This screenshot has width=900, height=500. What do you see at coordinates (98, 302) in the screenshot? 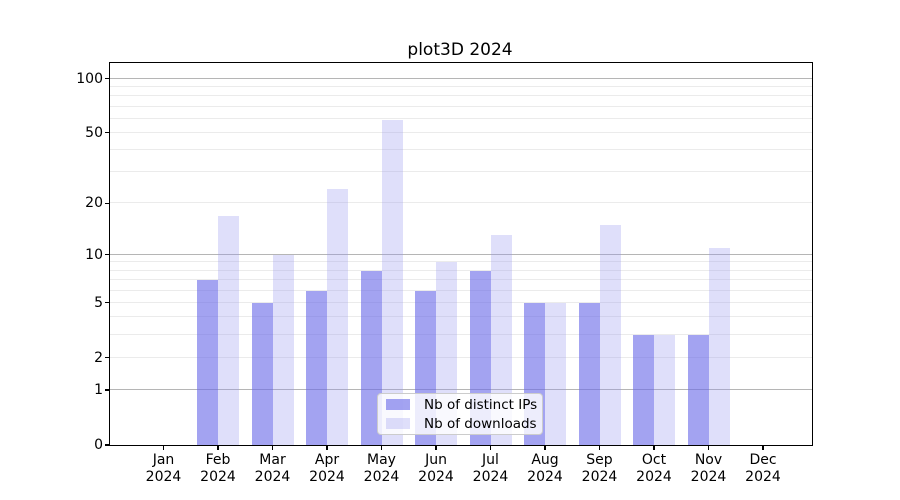
I see `y-tick-label-5: 5` at bounding box center [98, 302].